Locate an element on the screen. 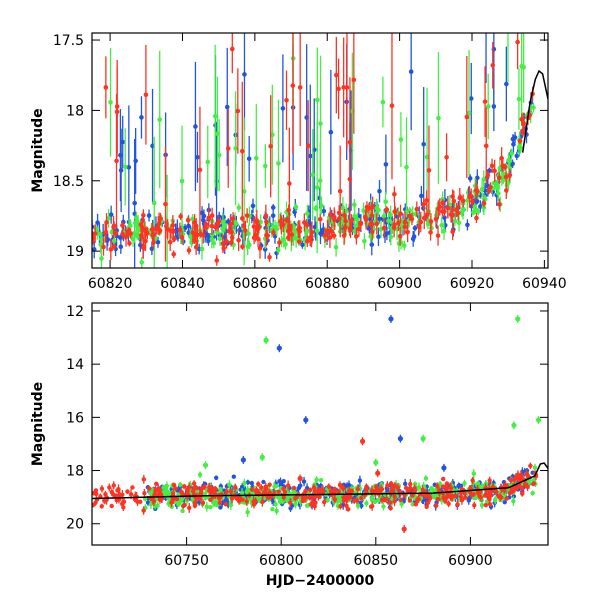 The width and height of the screenshot is (600, 600). y-tick-label: 17.5 is located at coordinates (68, 41).